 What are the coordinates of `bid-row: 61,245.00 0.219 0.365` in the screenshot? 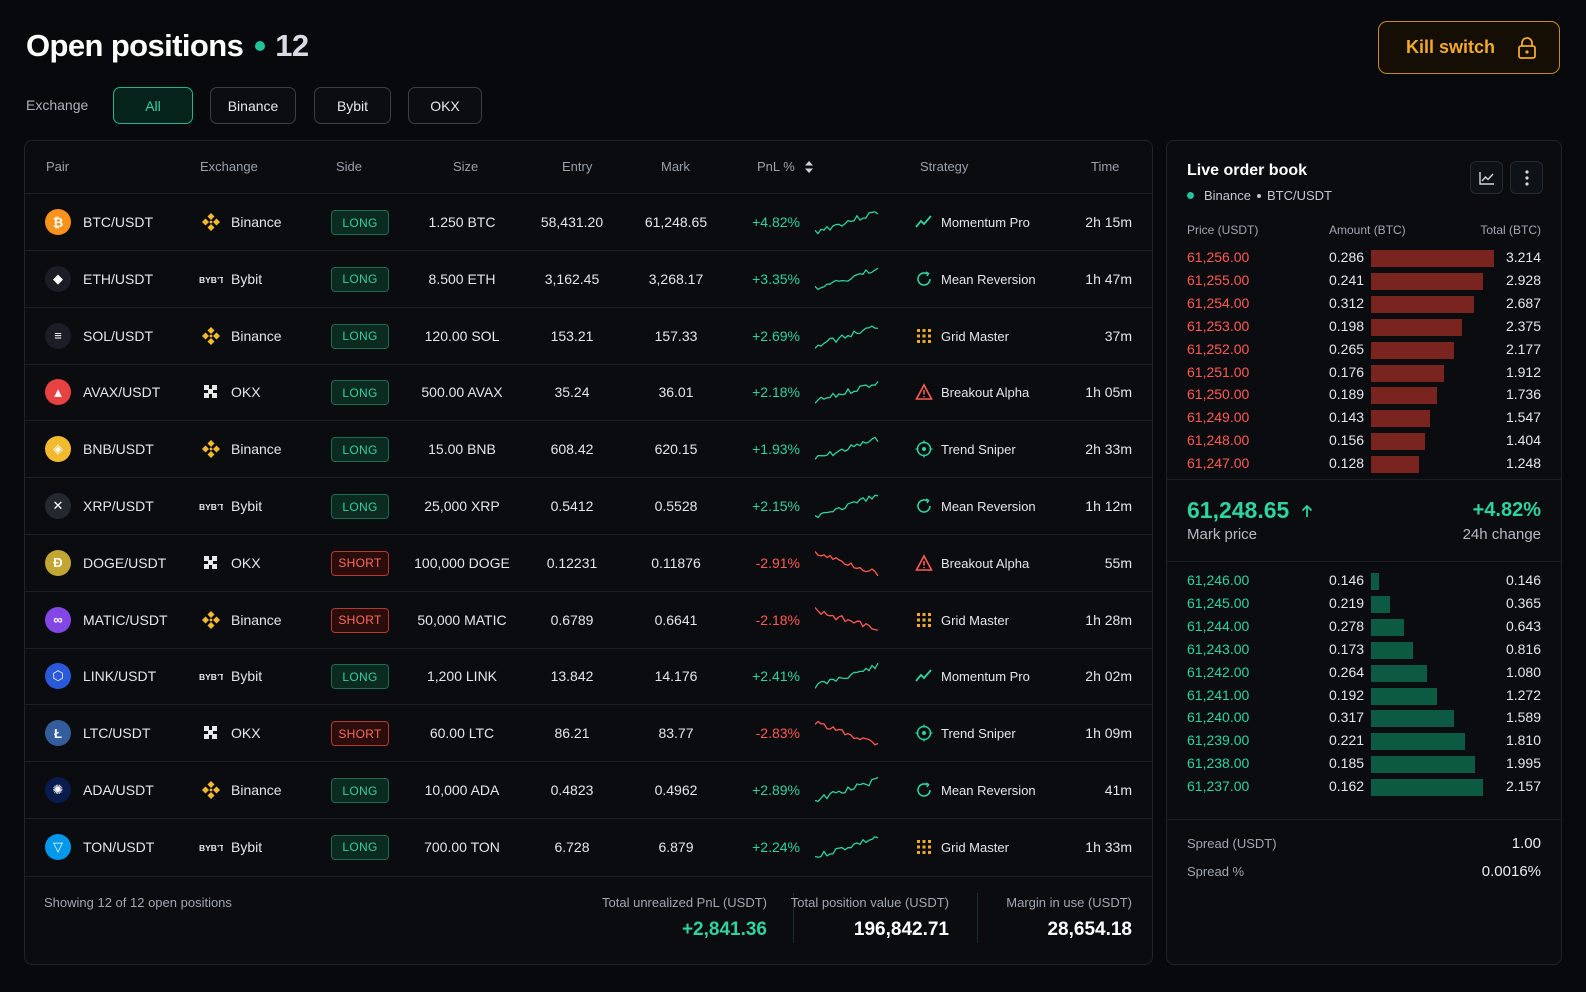 It's located at (1364, 604).